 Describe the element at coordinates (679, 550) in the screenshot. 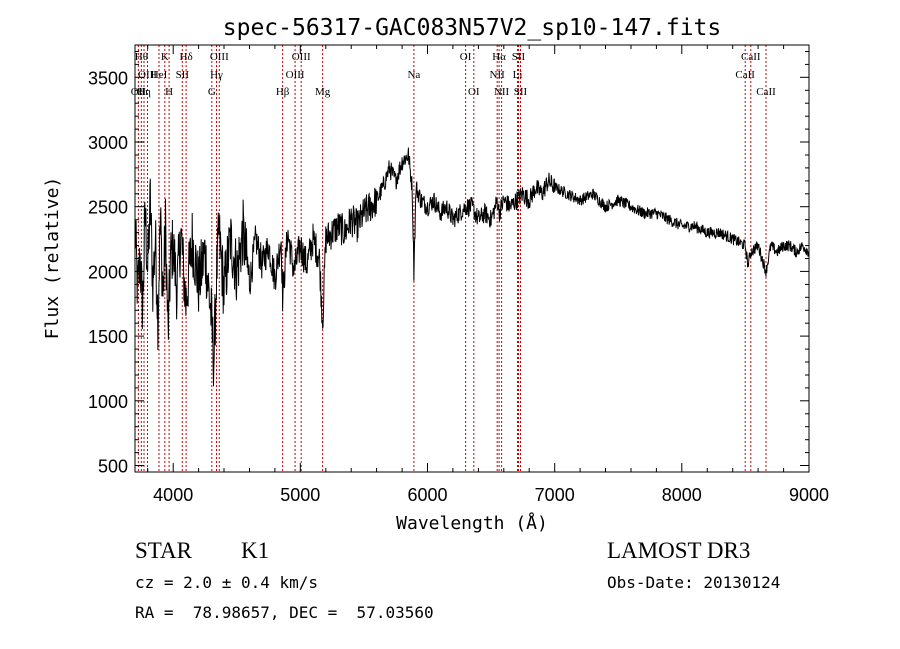

I see `survey-name: LAMOST DR3` at that location.